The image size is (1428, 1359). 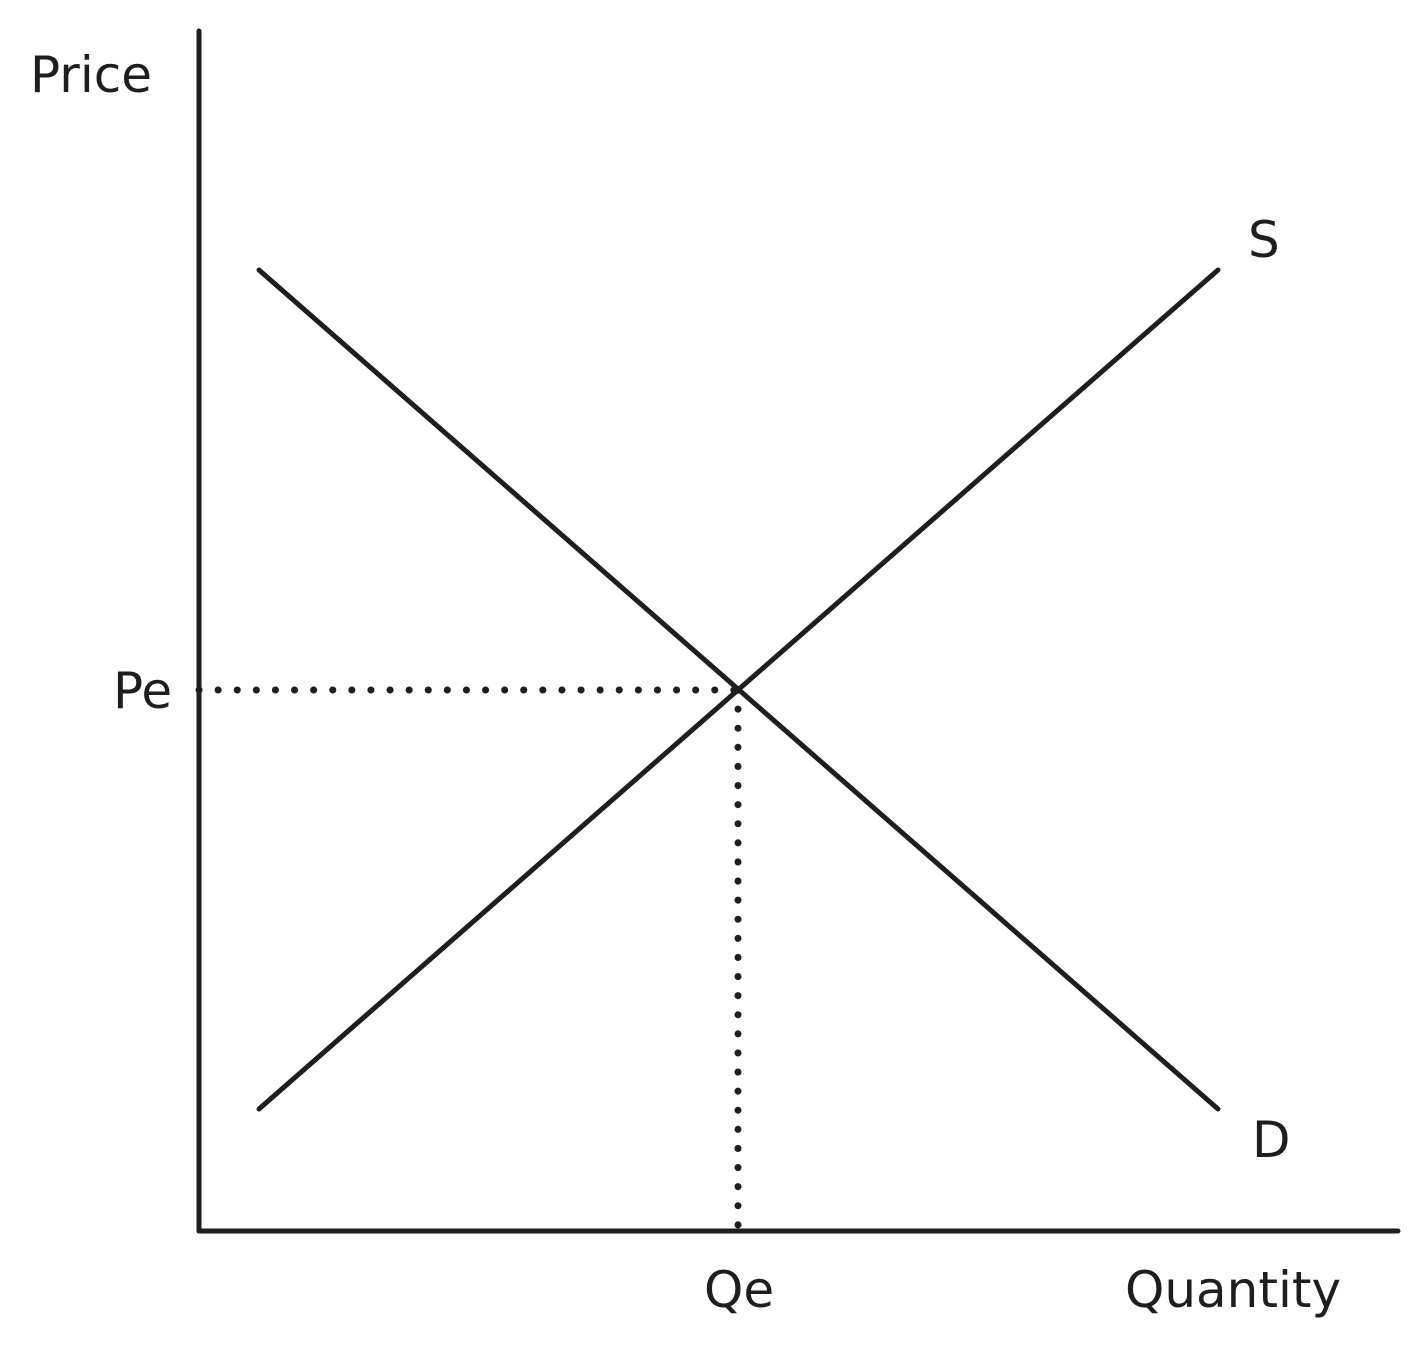 What do you see at coordinates (1233, 1290) in the screenshot?
I see `x-axis-label: Quantity` at bounding box center [1233, 1290].